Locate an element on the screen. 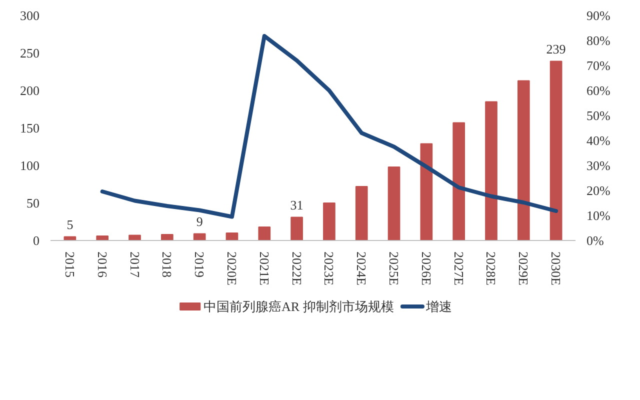 The width and height of the screenshot is (640, 400). x-tick-label: 2016 is located at coordinates (102, 265).